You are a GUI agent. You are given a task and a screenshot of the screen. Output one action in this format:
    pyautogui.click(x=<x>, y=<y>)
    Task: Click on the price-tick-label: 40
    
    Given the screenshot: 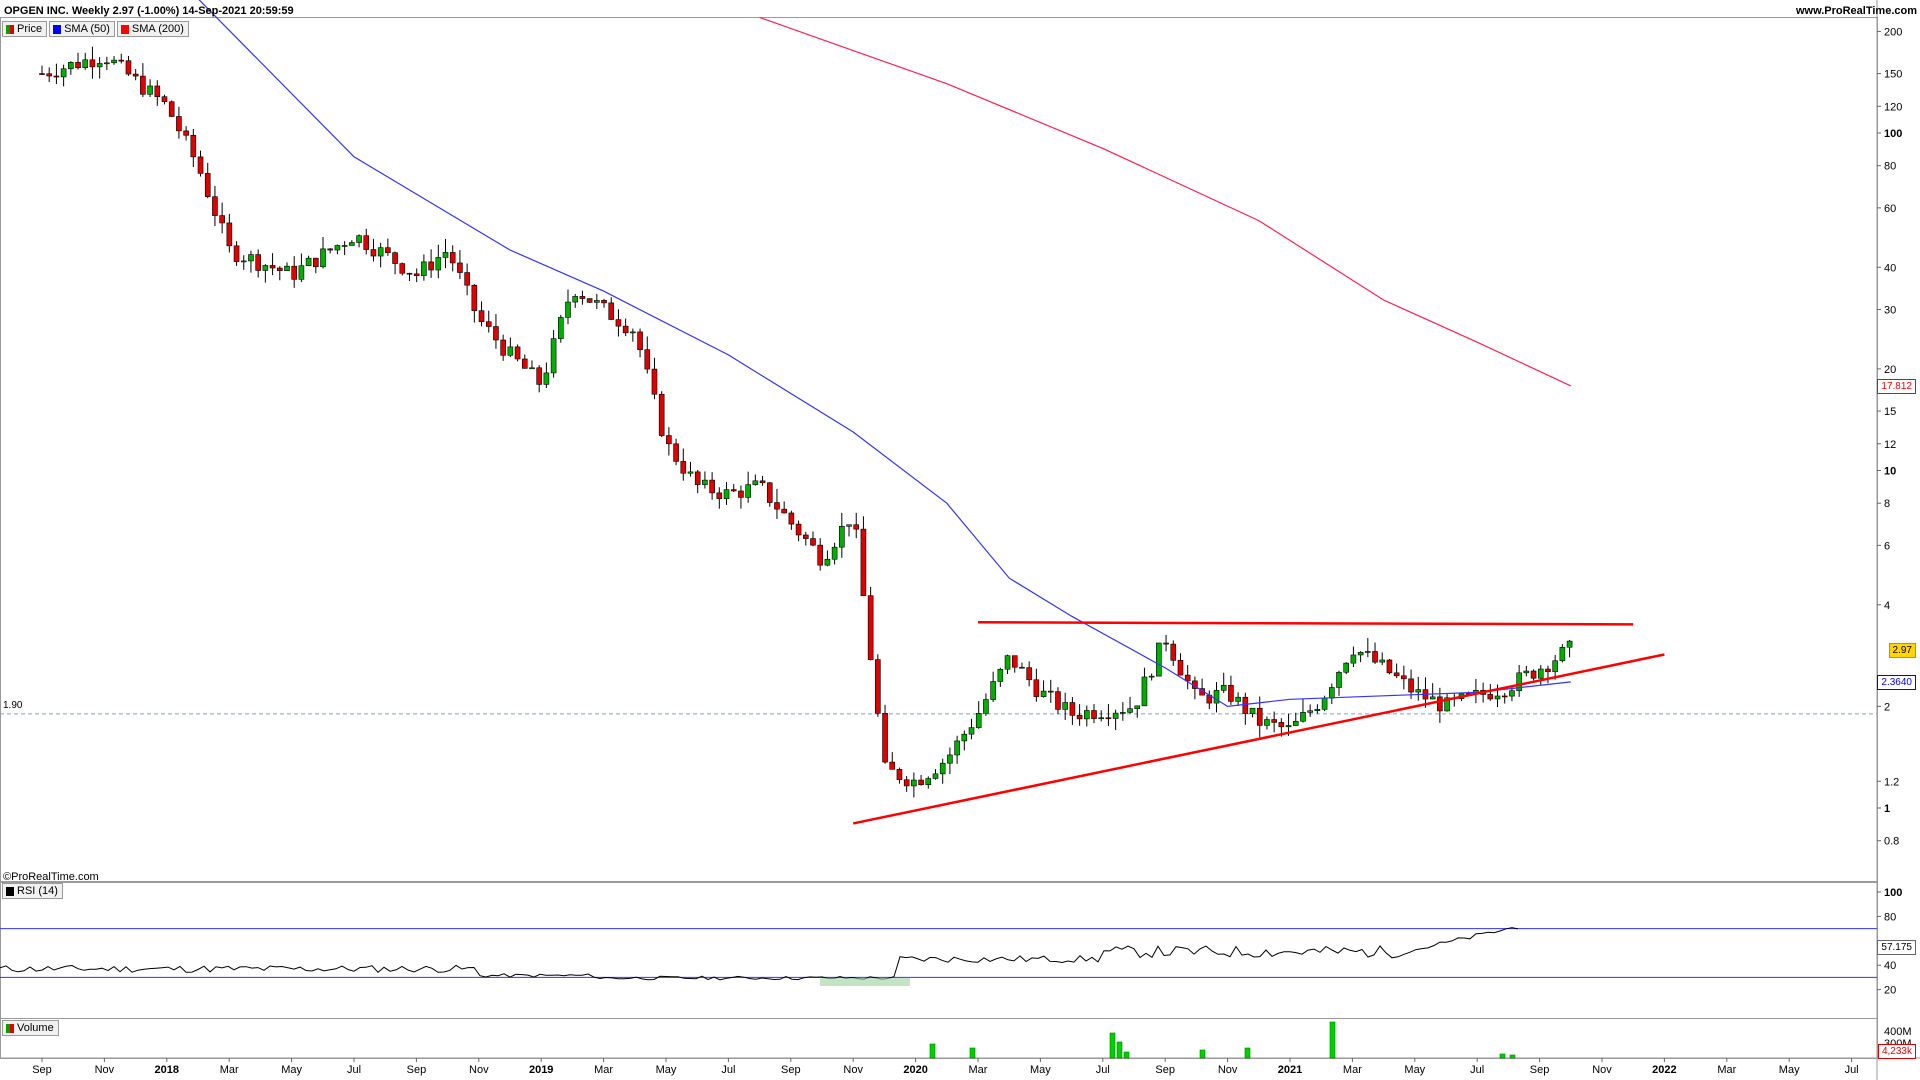 What is the action you would take?
    pyautogui.click(x=1890, y=268)
    